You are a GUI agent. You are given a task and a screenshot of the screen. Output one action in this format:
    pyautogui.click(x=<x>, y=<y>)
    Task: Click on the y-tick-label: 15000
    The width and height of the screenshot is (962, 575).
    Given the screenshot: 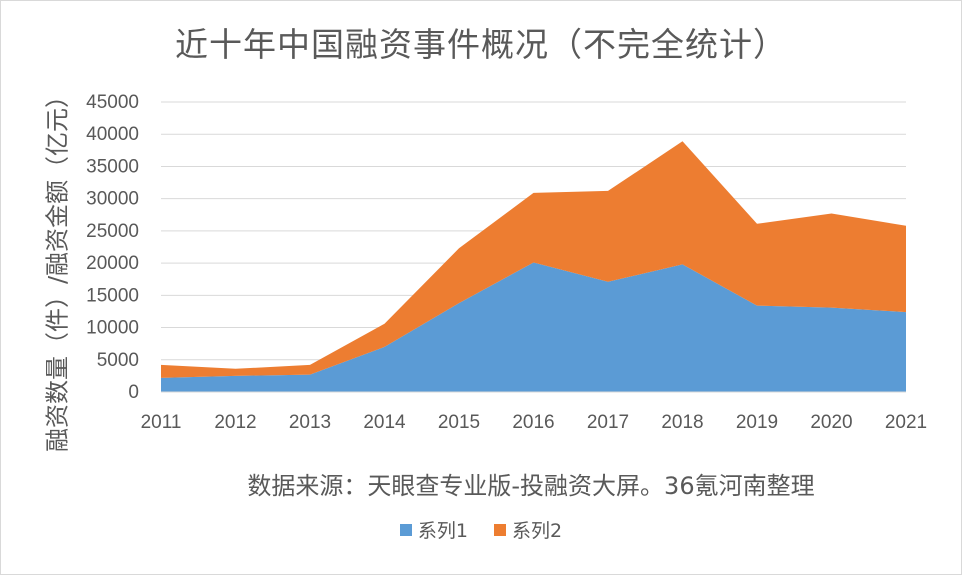 What is the action you would take?
    pyautogui.click(x=112, y=295)
    